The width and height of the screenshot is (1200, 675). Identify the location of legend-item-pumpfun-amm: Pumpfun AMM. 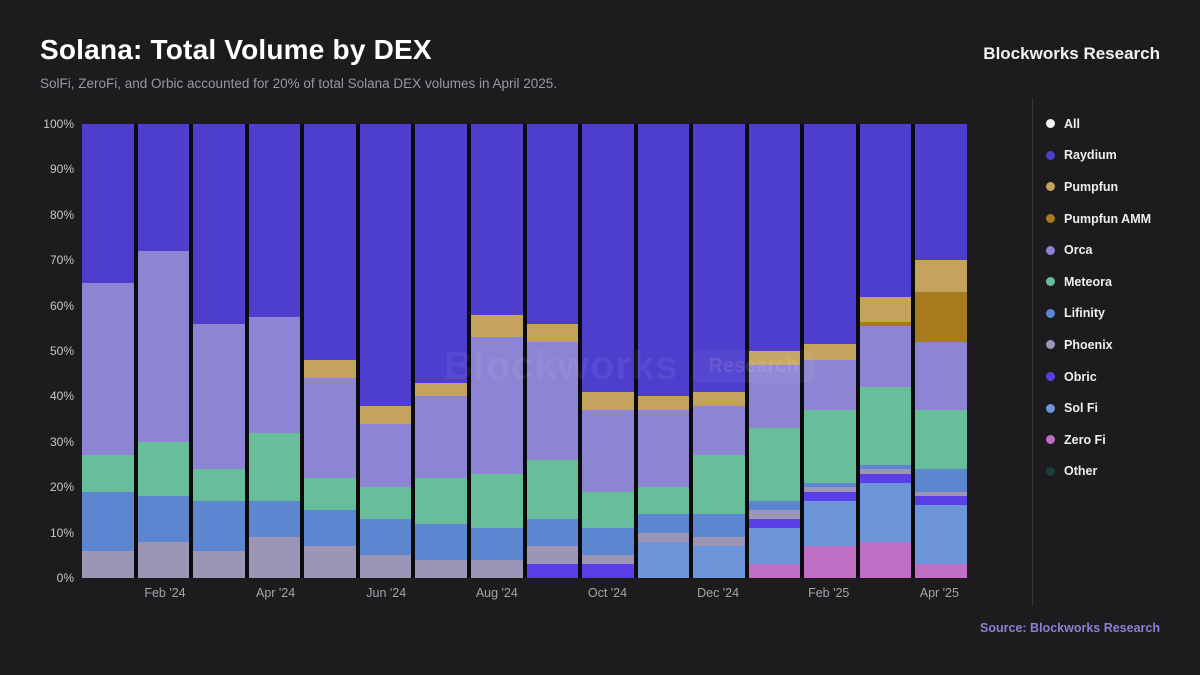
(1121, 219).